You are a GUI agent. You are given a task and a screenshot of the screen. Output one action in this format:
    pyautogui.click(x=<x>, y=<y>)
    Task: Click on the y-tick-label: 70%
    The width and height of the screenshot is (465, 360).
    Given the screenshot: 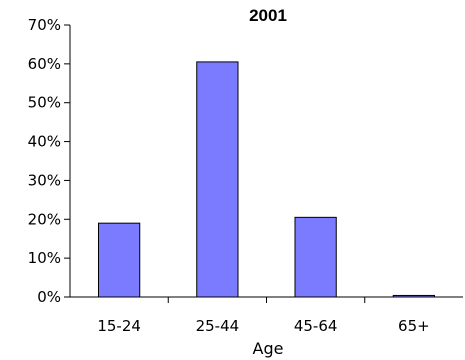 What is the action you would take?
    pyautogui.click(x=44, y=25)
    